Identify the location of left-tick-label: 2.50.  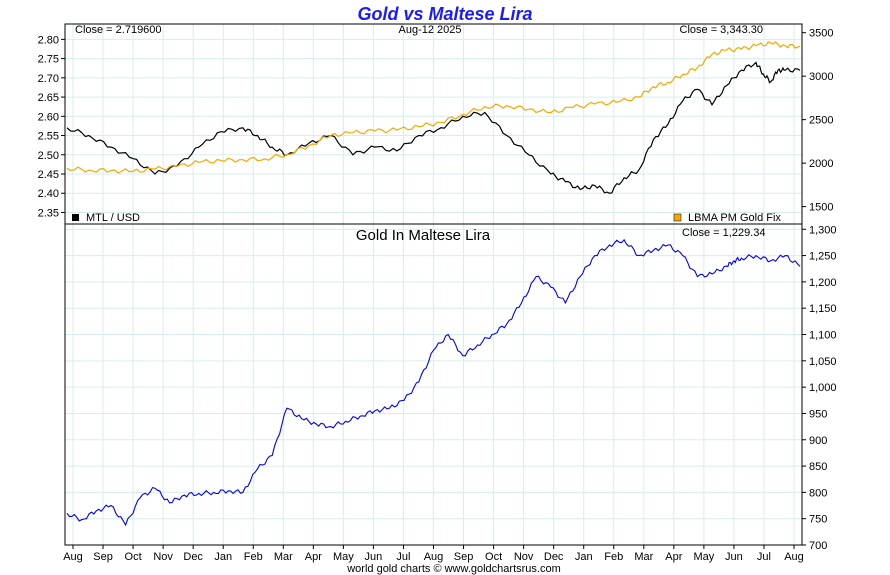
(48, 156).